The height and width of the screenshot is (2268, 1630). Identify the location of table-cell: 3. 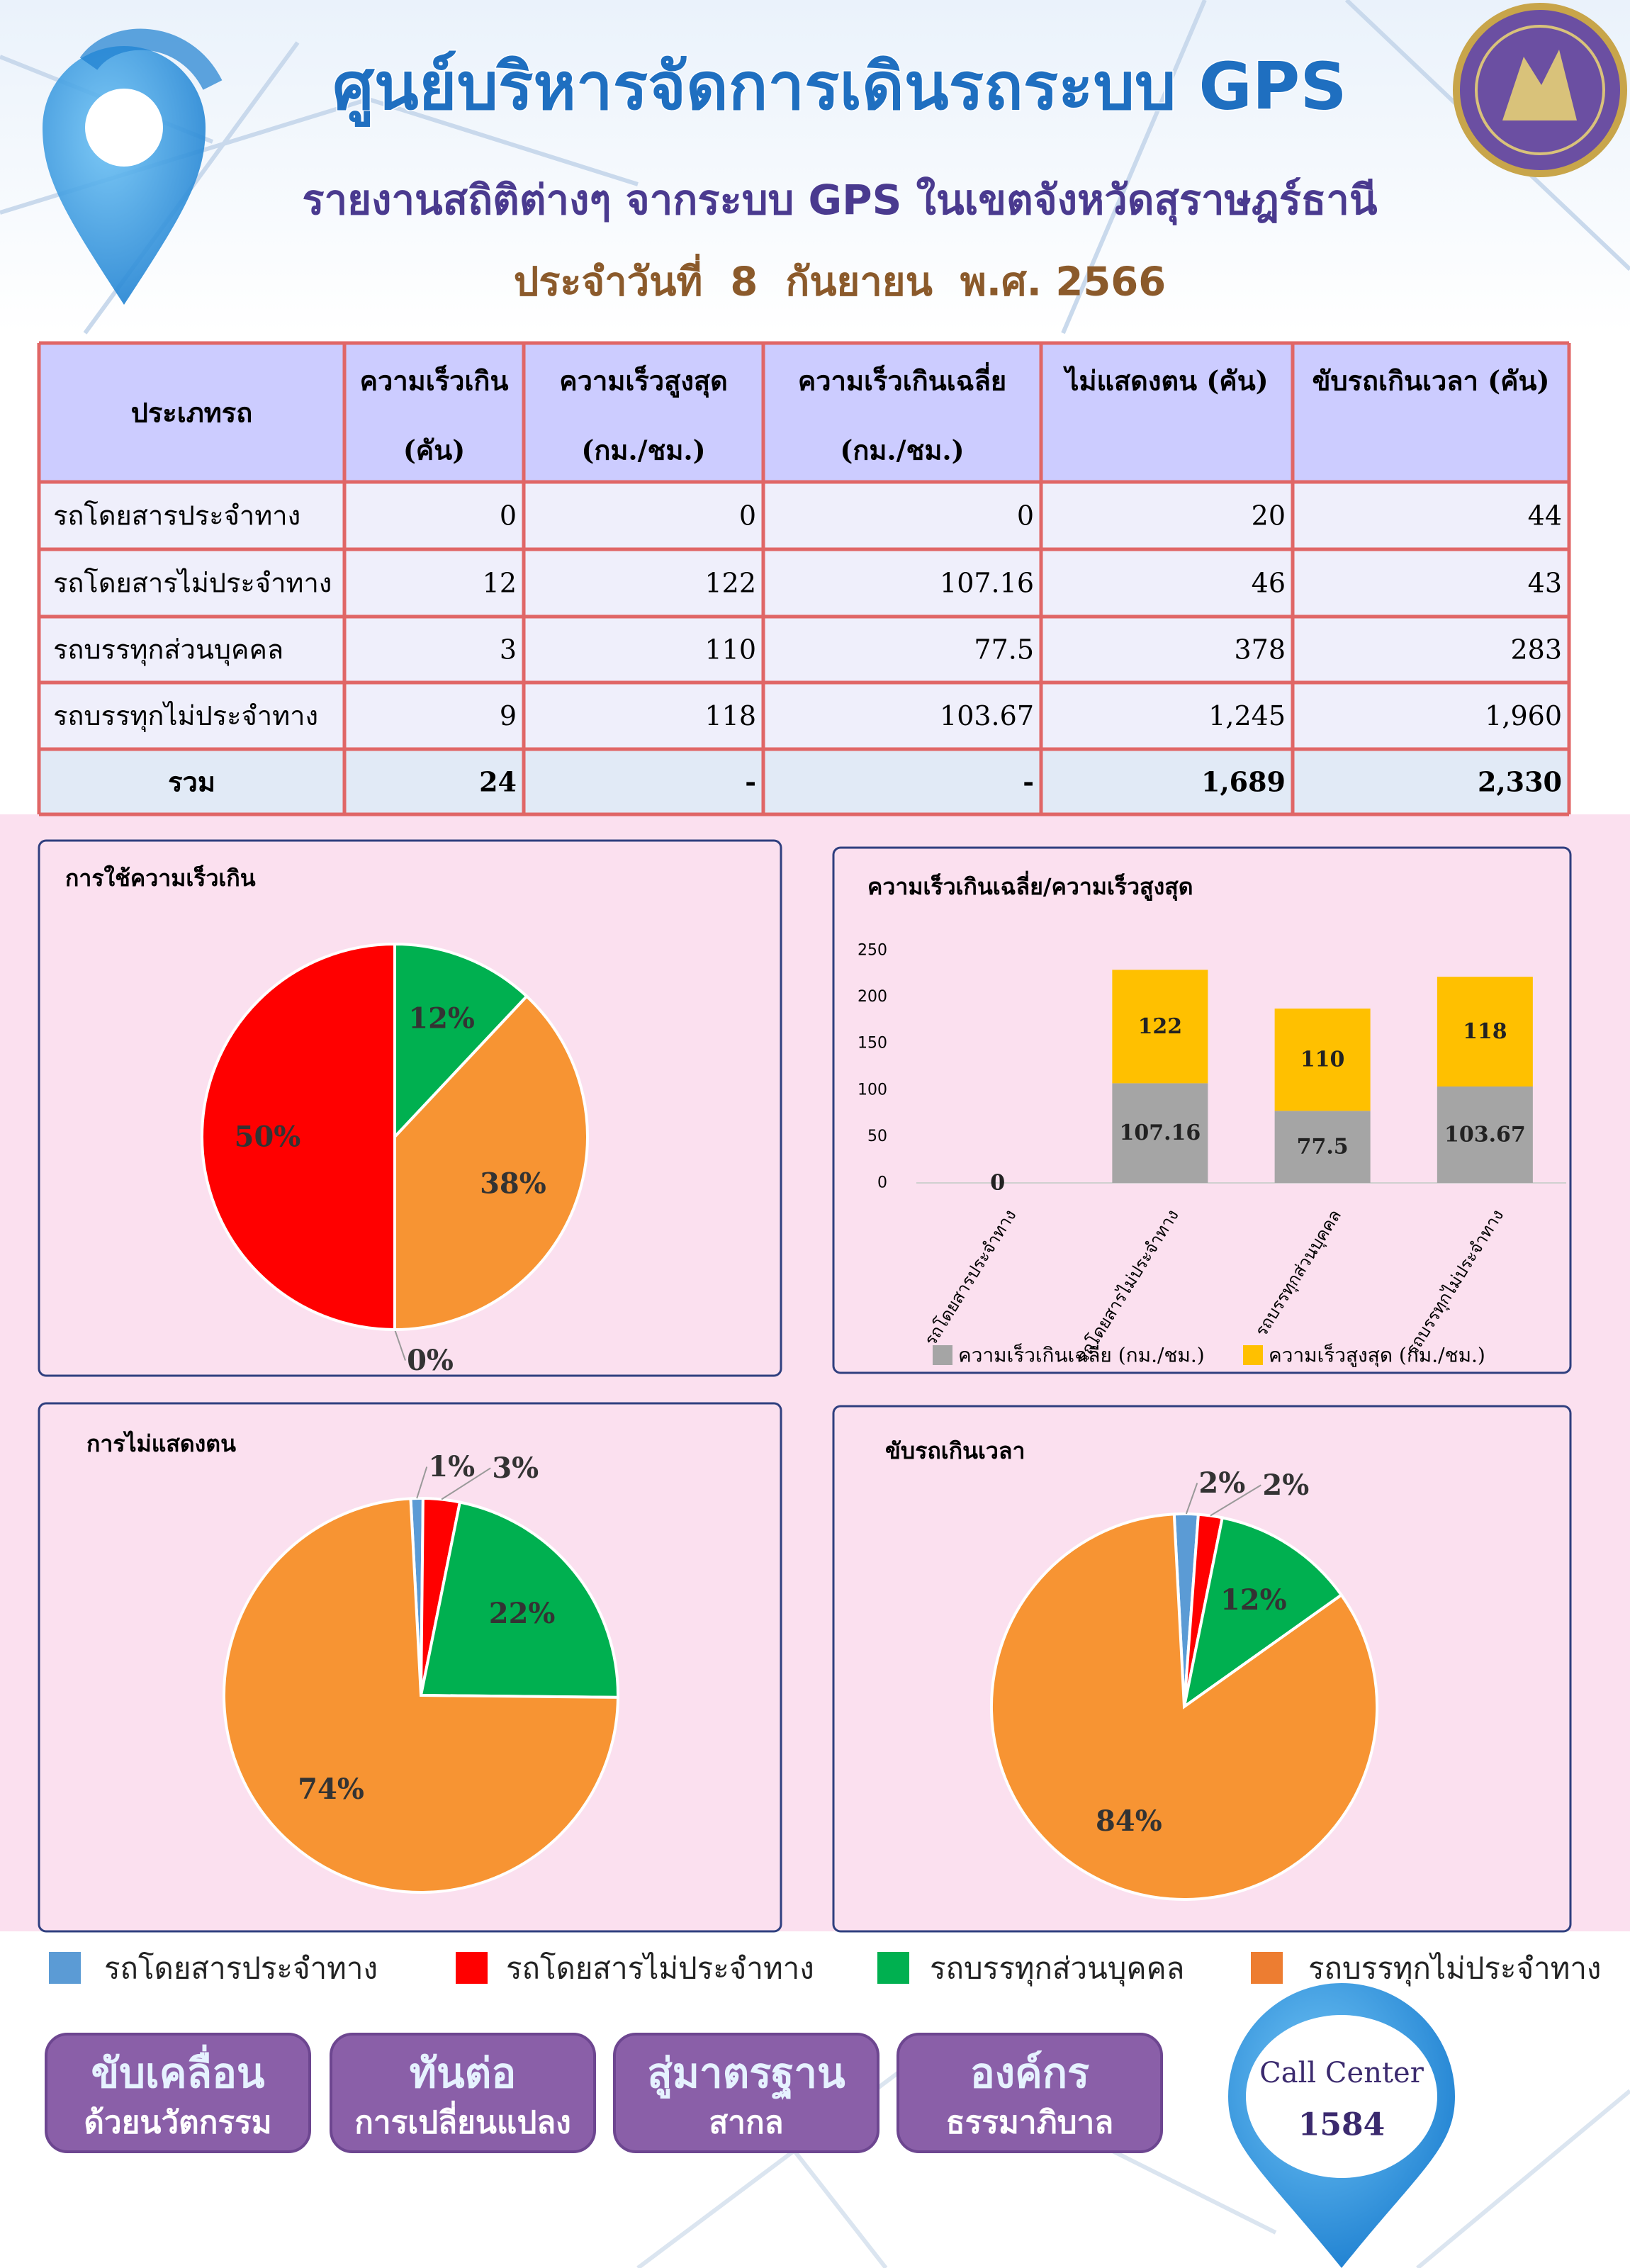
(508, 650).